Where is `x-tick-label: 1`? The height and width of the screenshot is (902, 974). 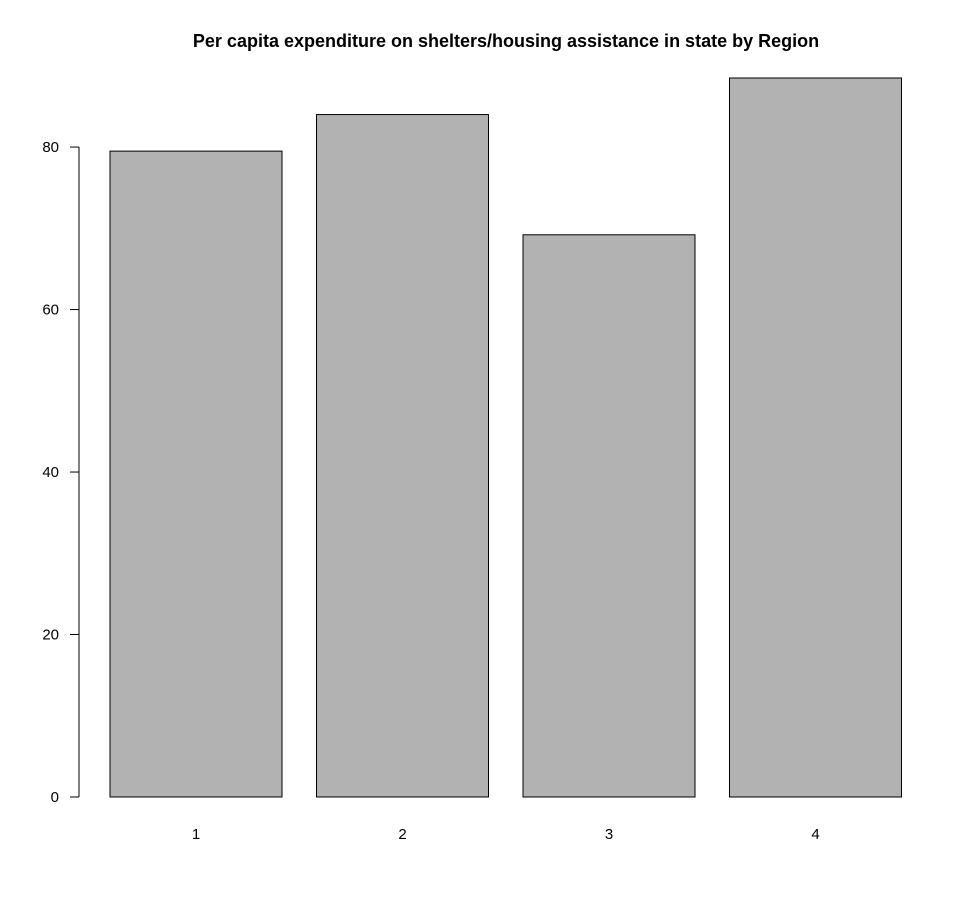
x-tick-label: 1 is located at coordinates (196, 834).